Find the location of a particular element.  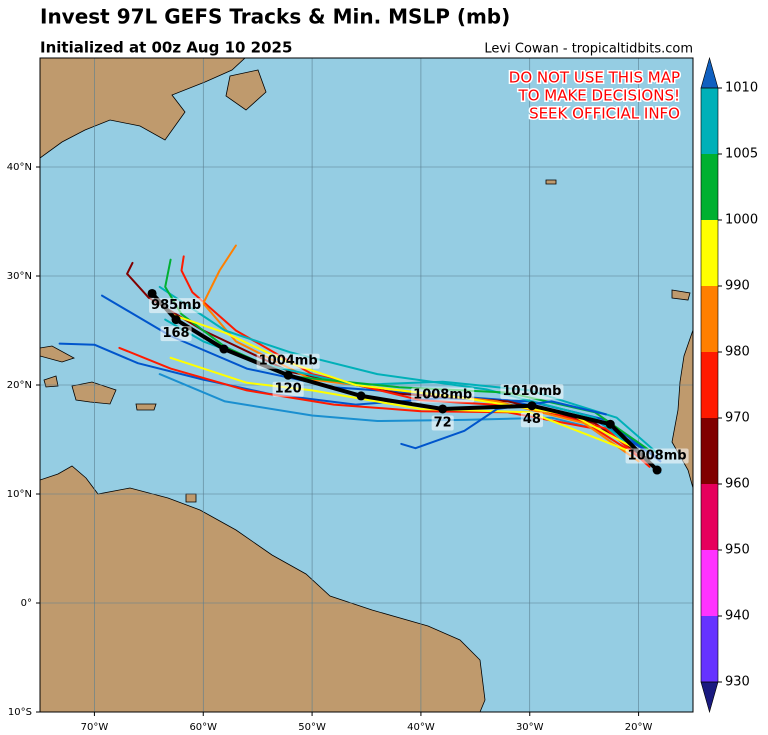

subtitle: Initialized at 00z Aug 10 2025 is located at coordinates (166, 48).